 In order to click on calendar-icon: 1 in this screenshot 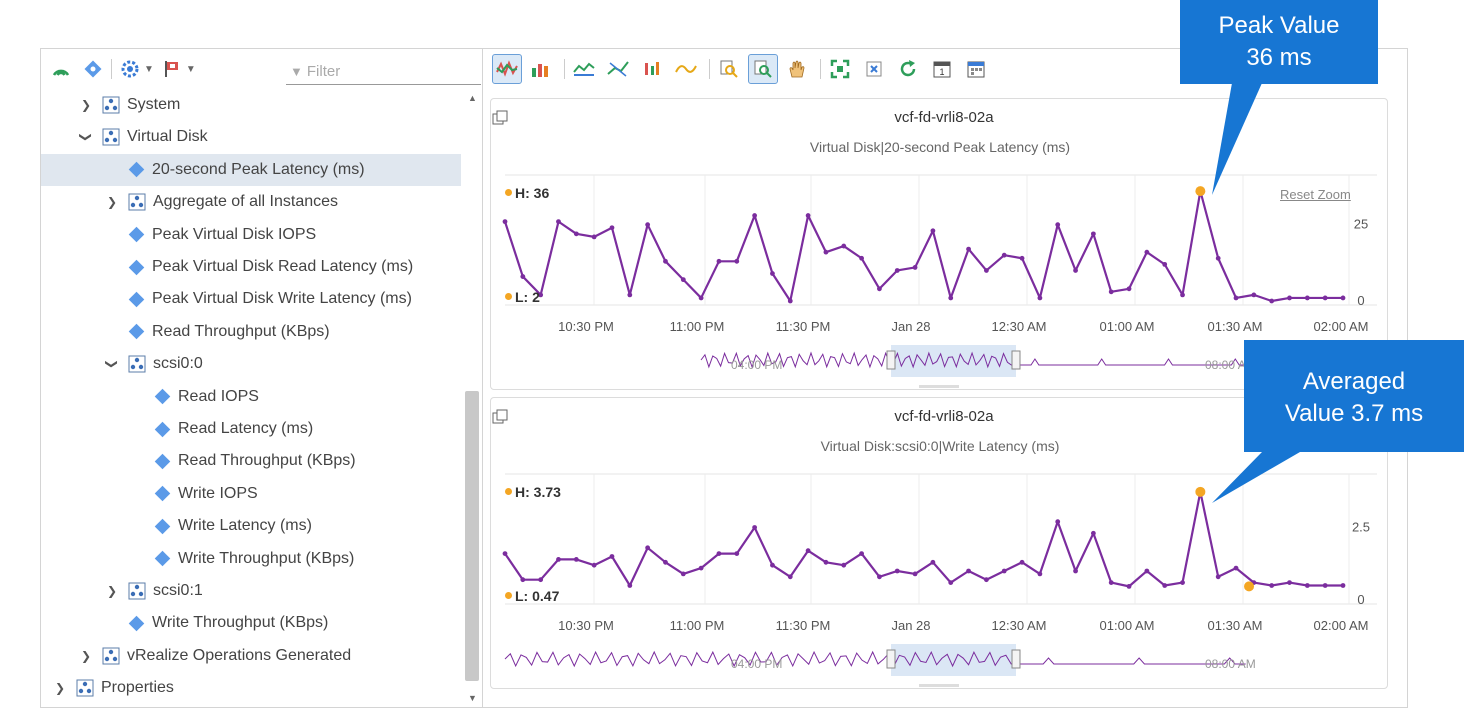, I will do `click(942, 69)`.